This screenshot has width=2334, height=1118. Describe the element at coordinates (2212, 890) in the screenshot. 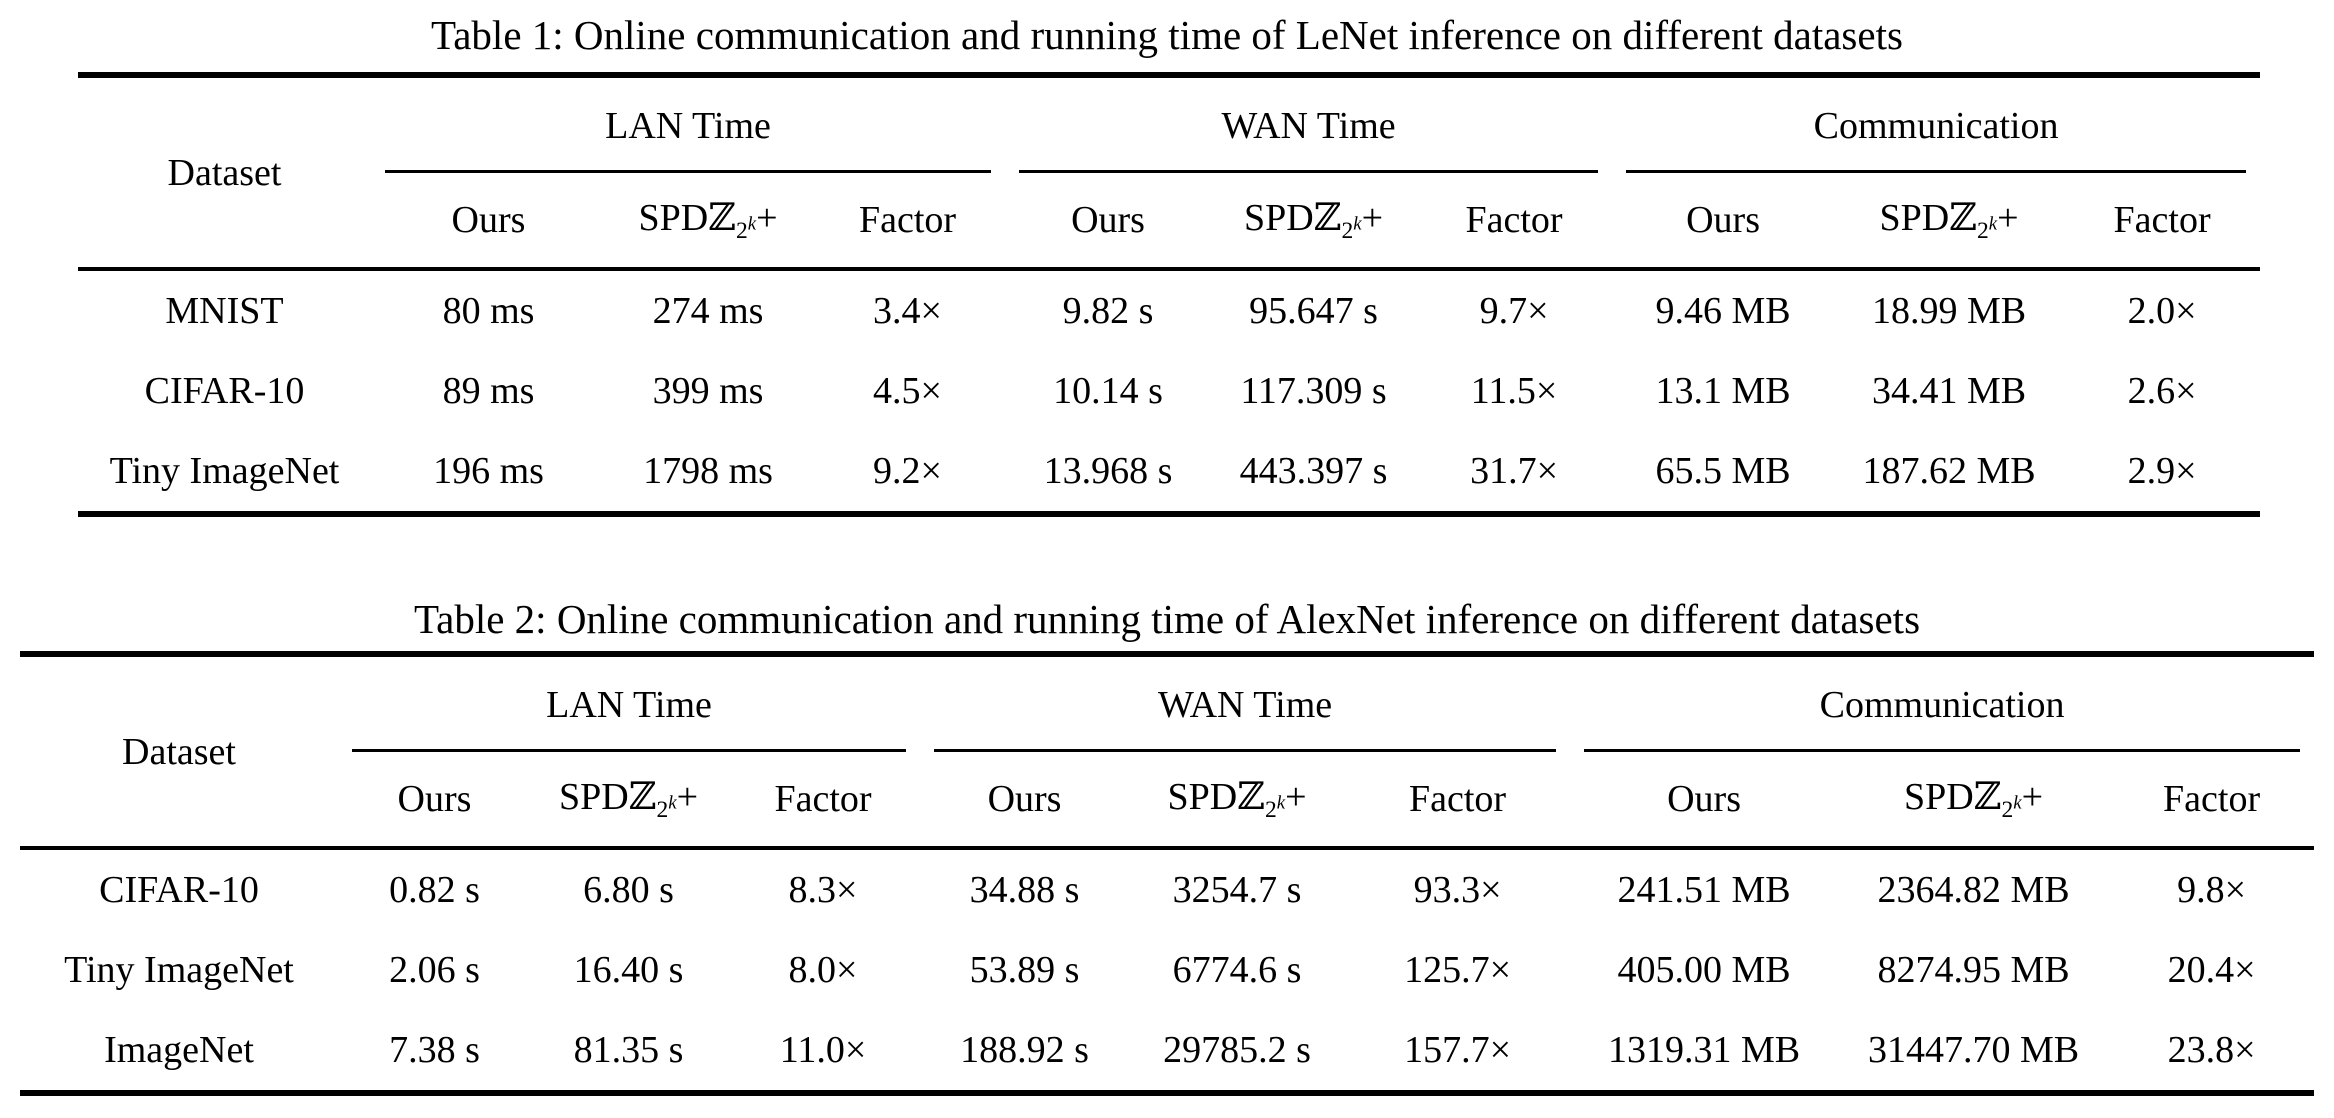

I see `cell-comm-factor: 9.8×` at that location.